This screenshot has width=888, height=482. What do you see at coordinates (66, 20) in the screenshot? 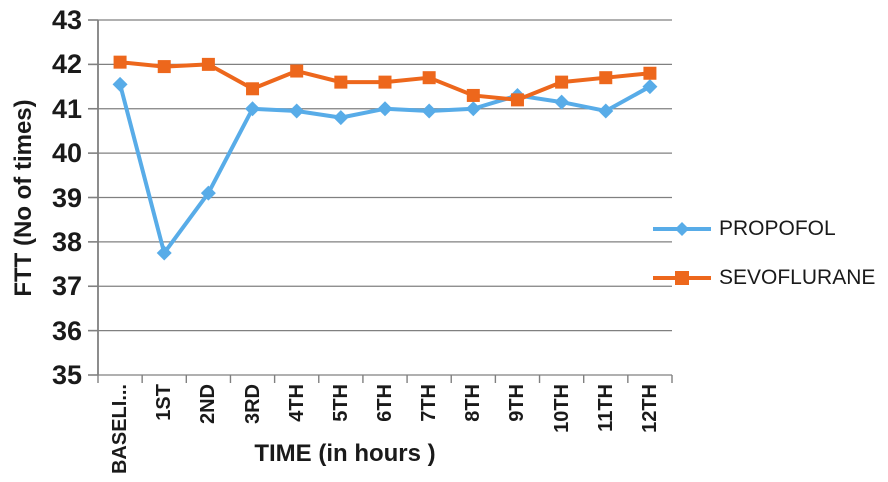
I see `y-tick-label: 43` at bounding box center [66, 20].